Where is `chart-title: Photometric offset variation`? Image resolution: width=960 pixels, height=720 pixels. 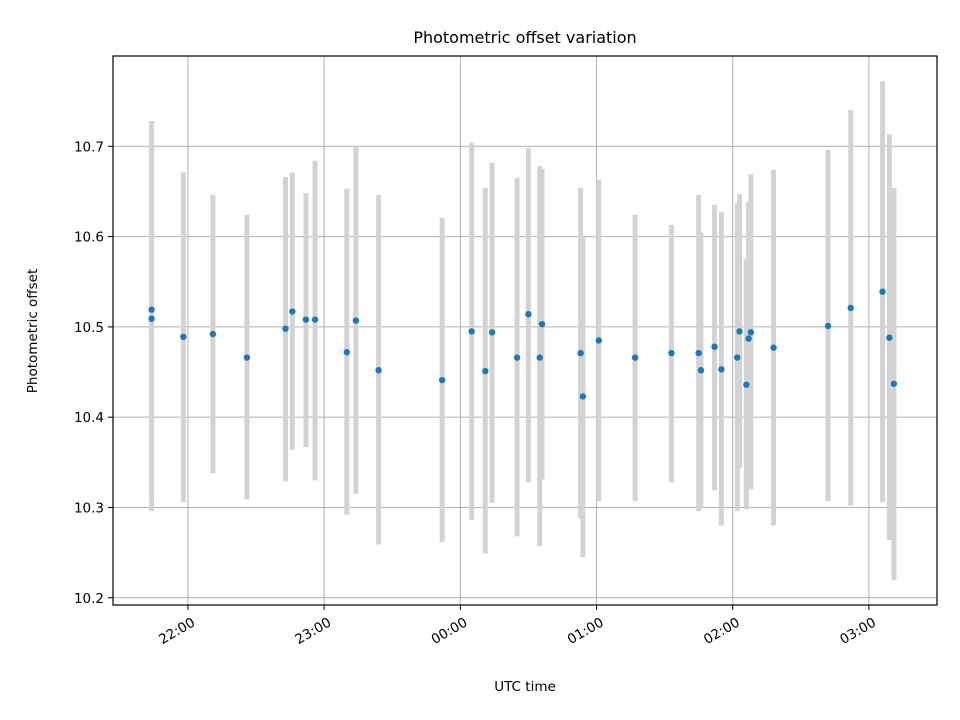
chart-title: Photometric offset variation is located at coordinates (524, 37).